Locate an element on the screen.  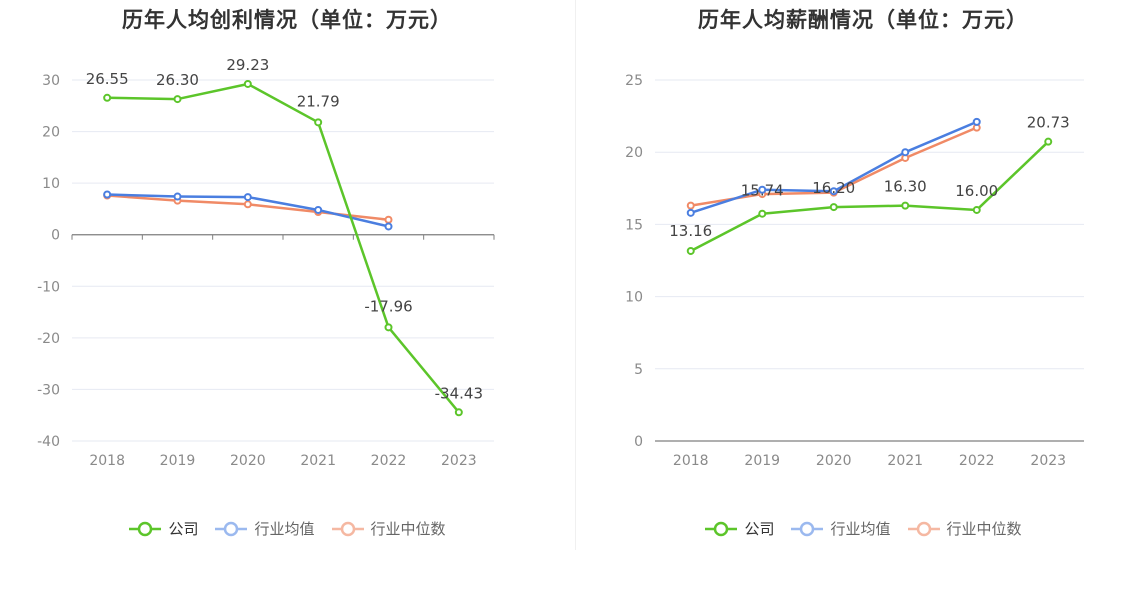
y-tick-label: -20 is located at coordinates (48, 339).